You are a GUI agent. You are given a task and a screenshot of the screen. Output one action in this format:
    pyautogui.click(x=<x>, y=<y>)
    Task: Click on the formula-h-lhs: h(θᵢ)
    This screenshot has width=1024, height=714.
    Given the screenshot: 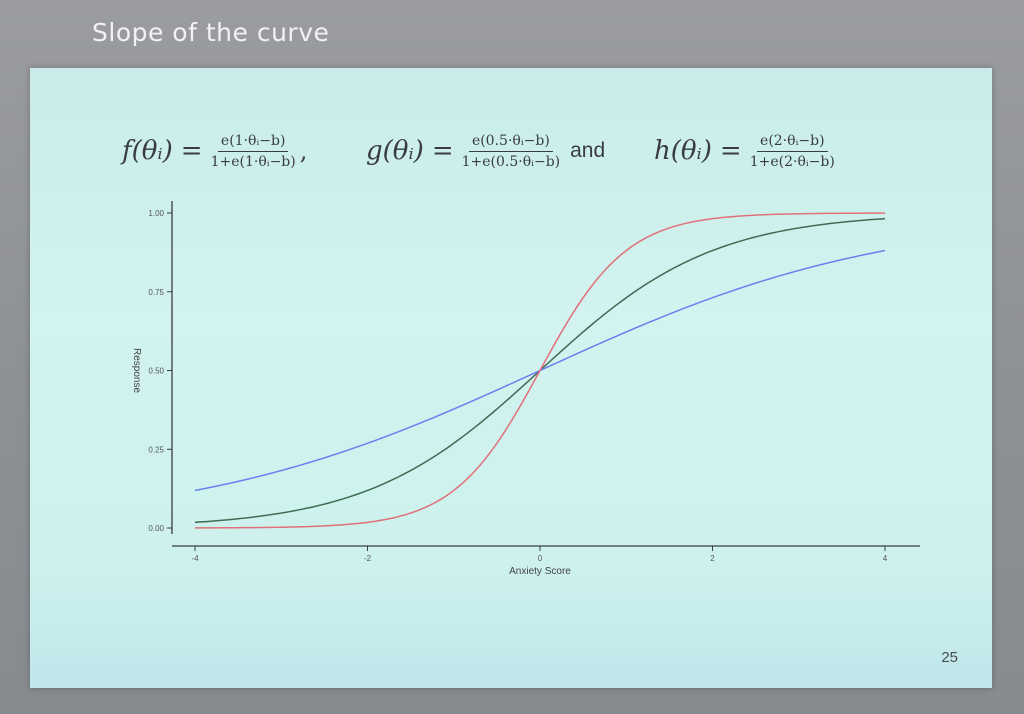 What is the action you would take?
    pyautogui.click(x=683, y=151)
    